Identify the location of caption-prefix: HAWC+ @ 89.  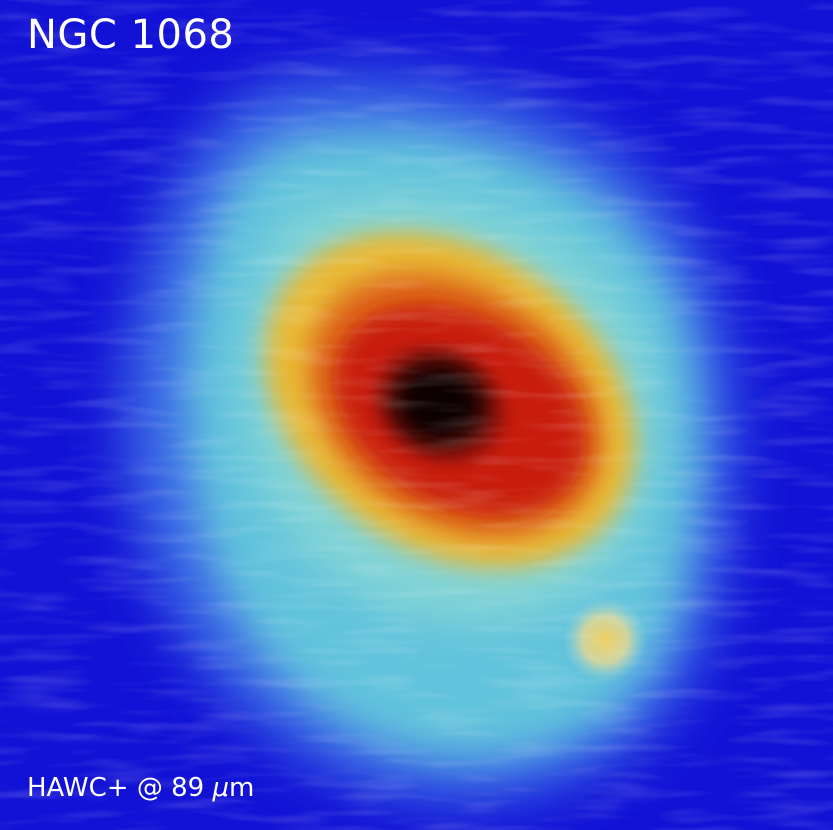
(120, 788).